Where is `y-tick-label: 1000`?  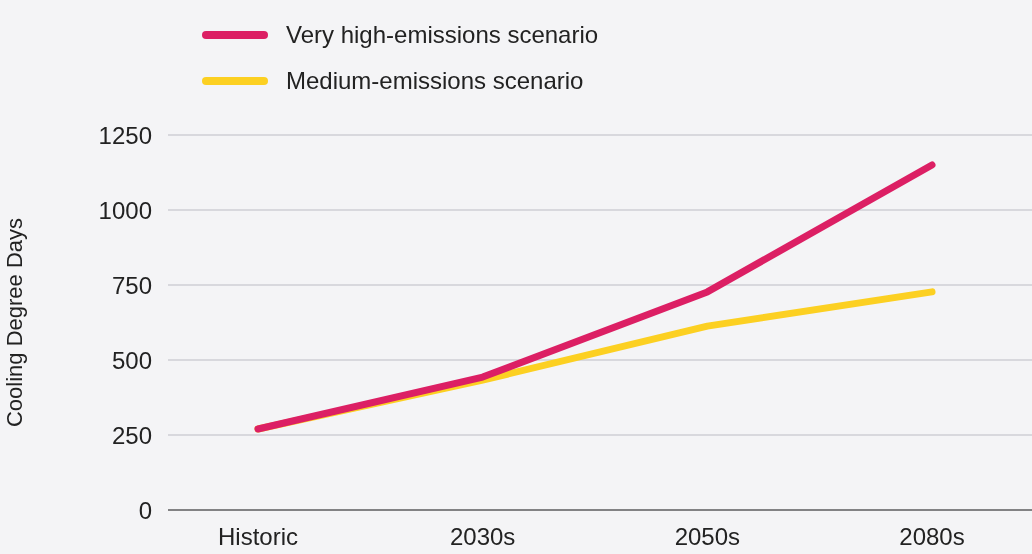
y-tick-label: 1000 is located at coordinates (125, 210).